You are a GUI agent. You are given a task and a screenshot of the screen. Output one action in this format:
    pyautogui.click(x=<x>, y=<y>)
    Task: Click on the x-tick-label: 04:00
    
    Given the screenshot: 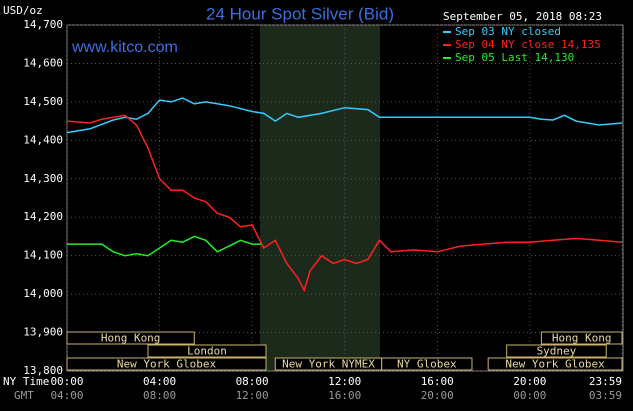 What is the action you would take?
    pyautogui.click(x=159, y=381)
    